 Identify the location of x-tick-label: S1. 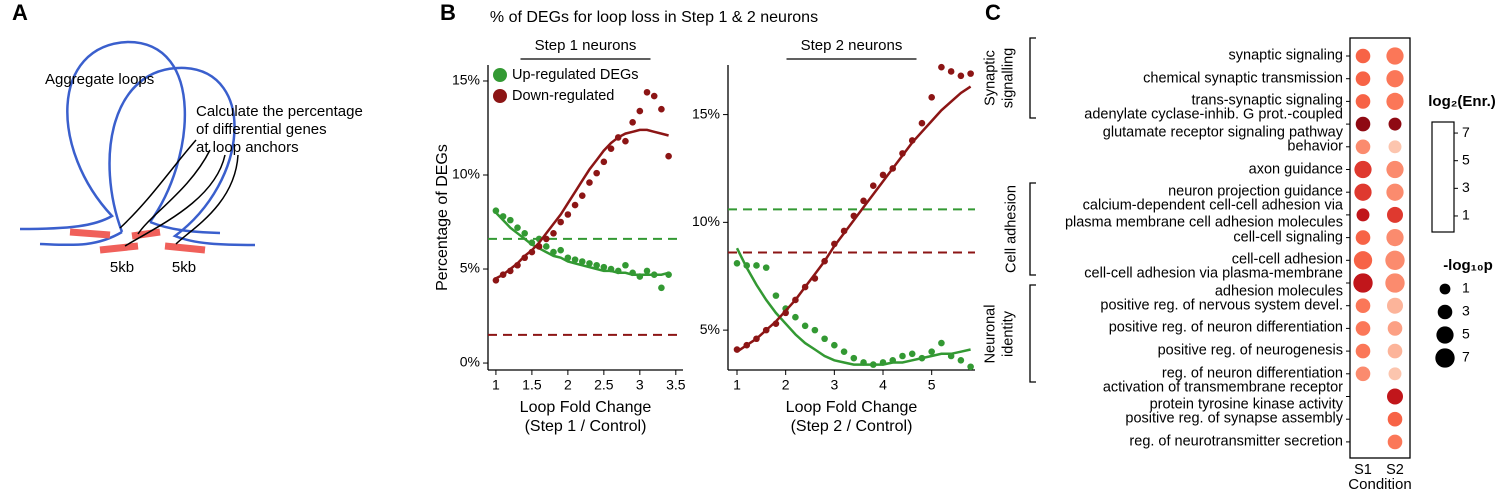
(1363, 470).